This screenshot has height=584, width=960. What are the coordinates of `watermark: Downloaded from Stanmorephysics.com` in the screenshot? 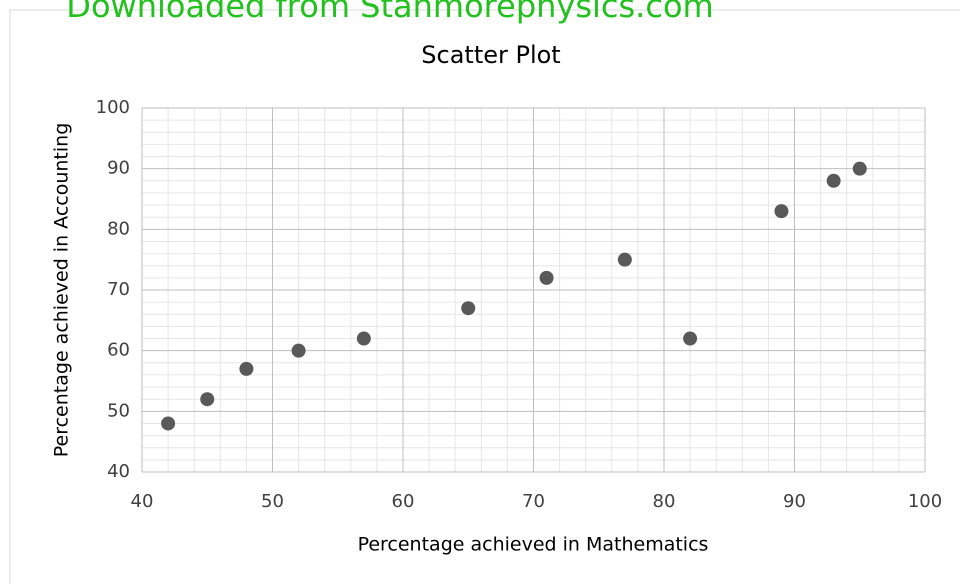 It's located at (389, 12).